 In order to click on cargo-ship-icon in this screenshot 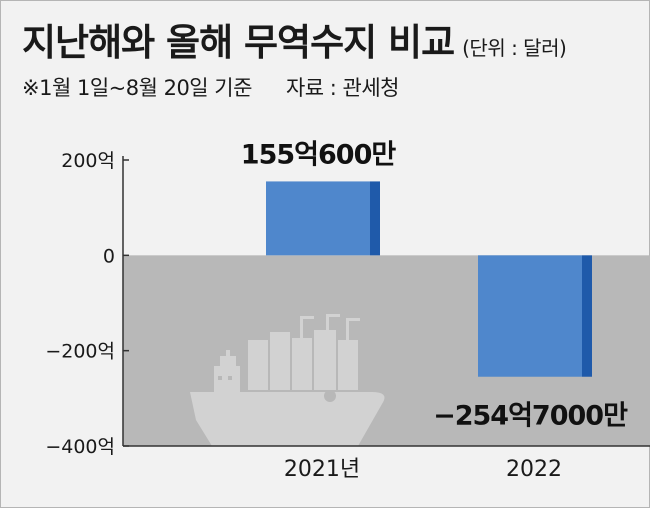, I will do `click(287, 380)`.